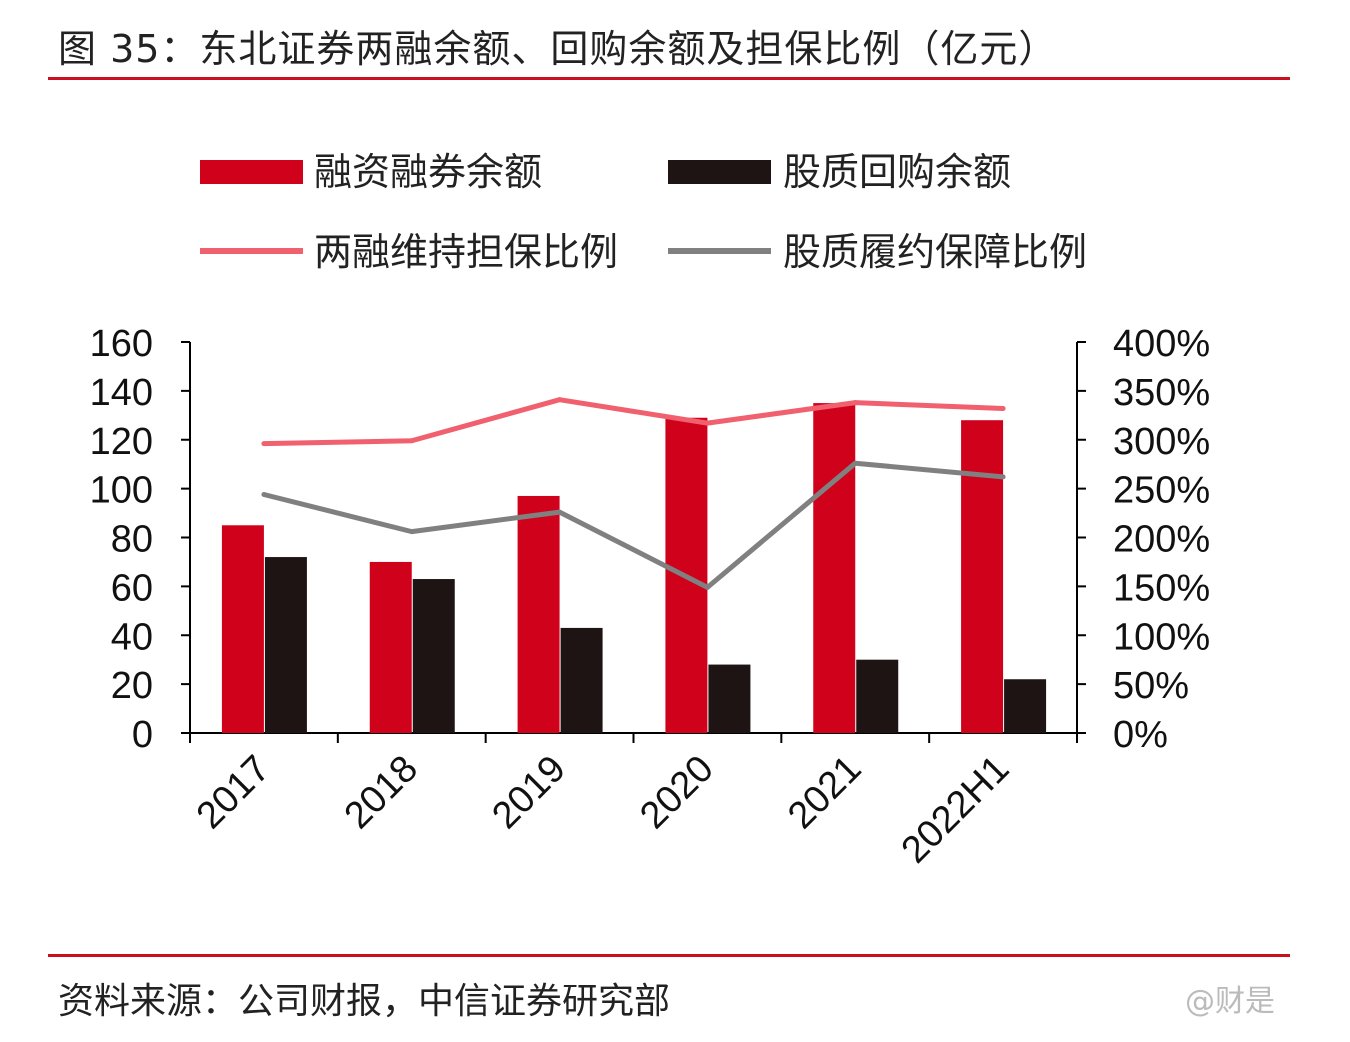 This screenshot has width=1350, height=1042. I want to click on right-tick-label: 350%, so click(1161, 393).